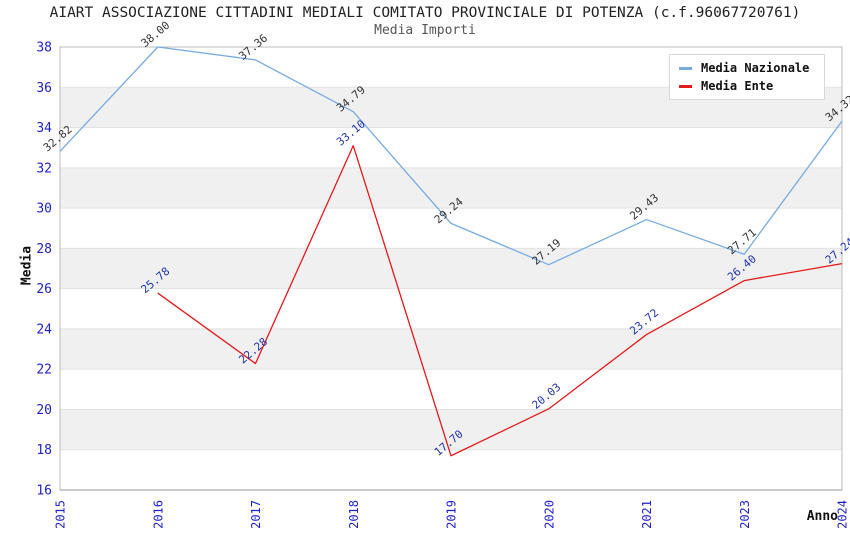 Image resolution: width=850 pixels, height=550 pixels. Describe the element at coordinates (158, 514) in the screenshot. I see `x-tick-label: 2016` at that location.